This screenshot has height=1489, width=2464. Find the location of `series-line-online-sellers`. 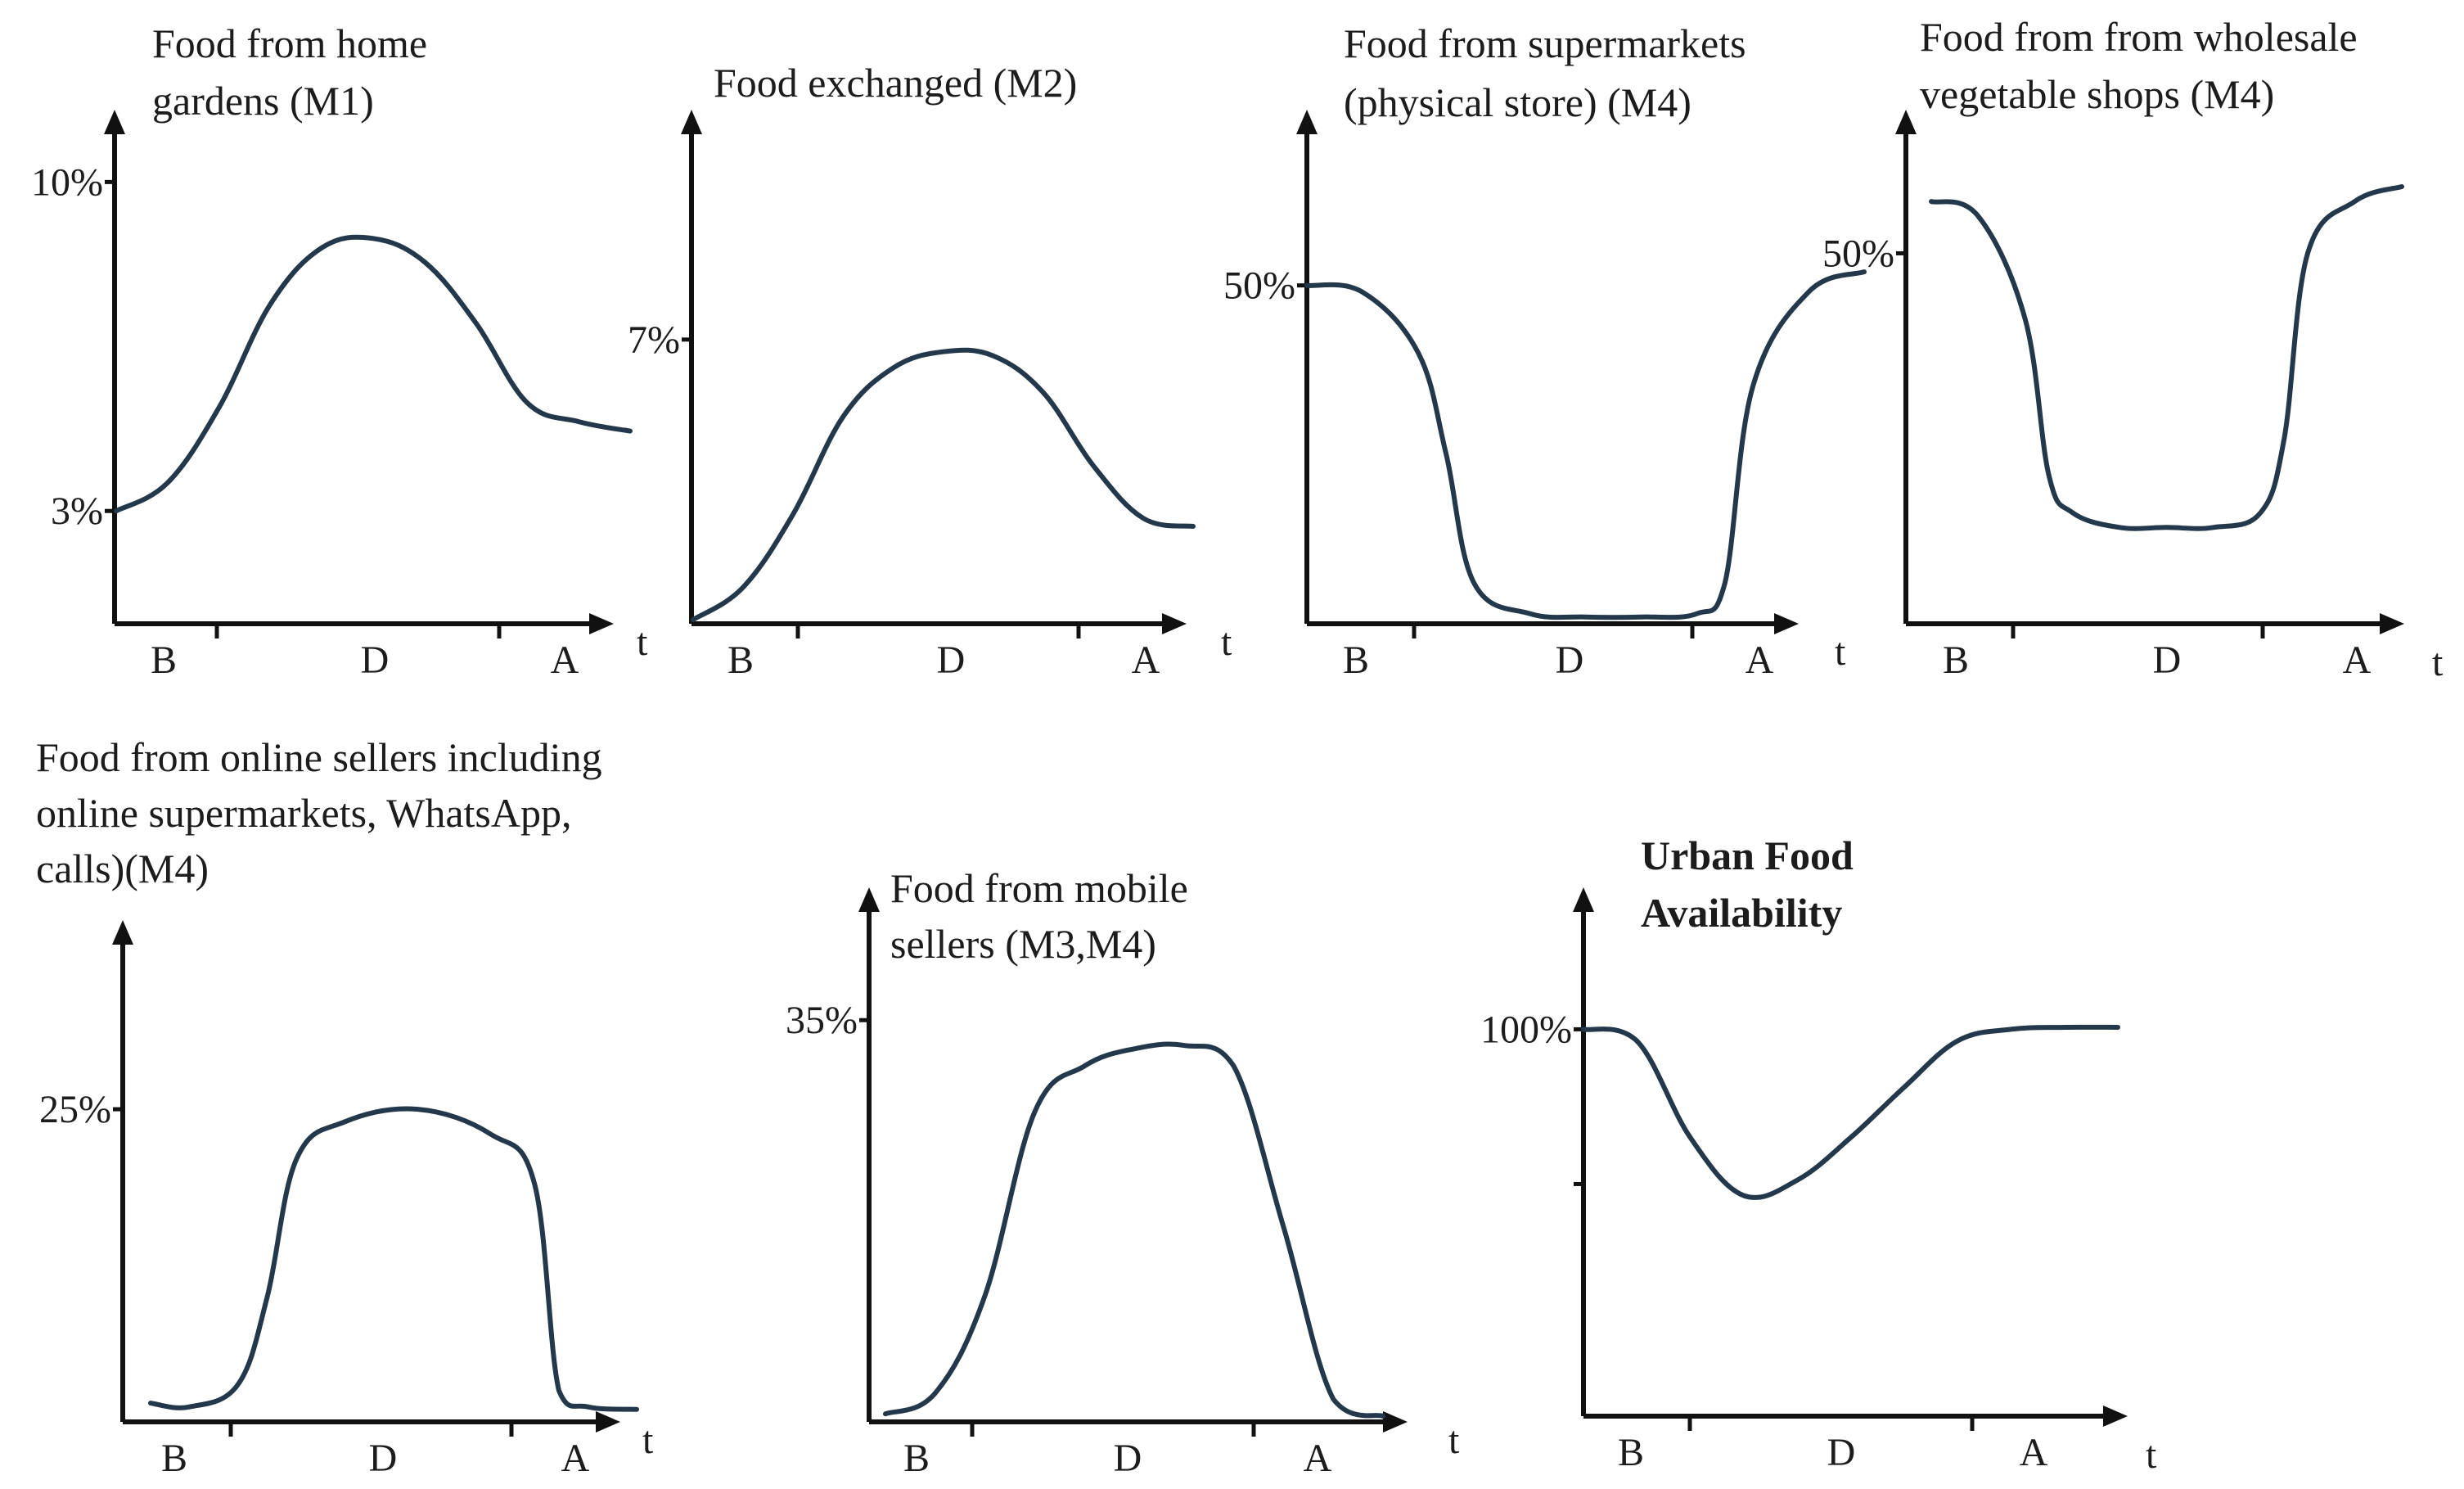

series-line-online-sellers is located at coordinates (393, 1259).